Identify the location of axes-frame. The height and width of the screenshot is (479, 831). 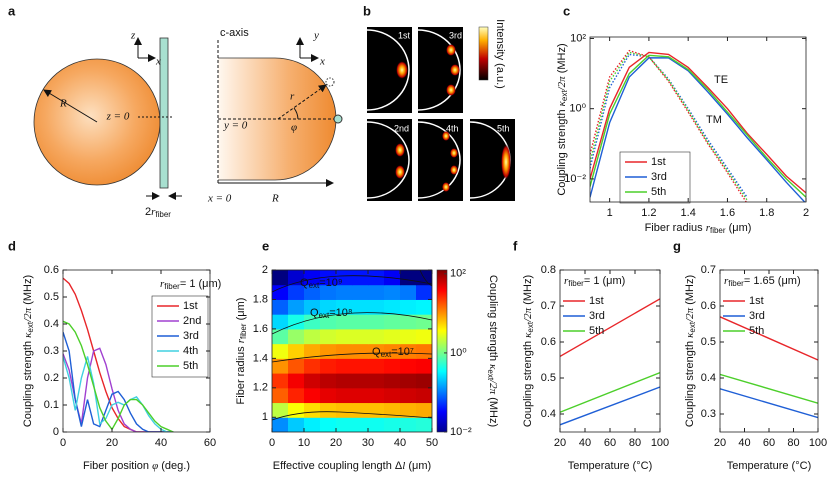
(352, 351).